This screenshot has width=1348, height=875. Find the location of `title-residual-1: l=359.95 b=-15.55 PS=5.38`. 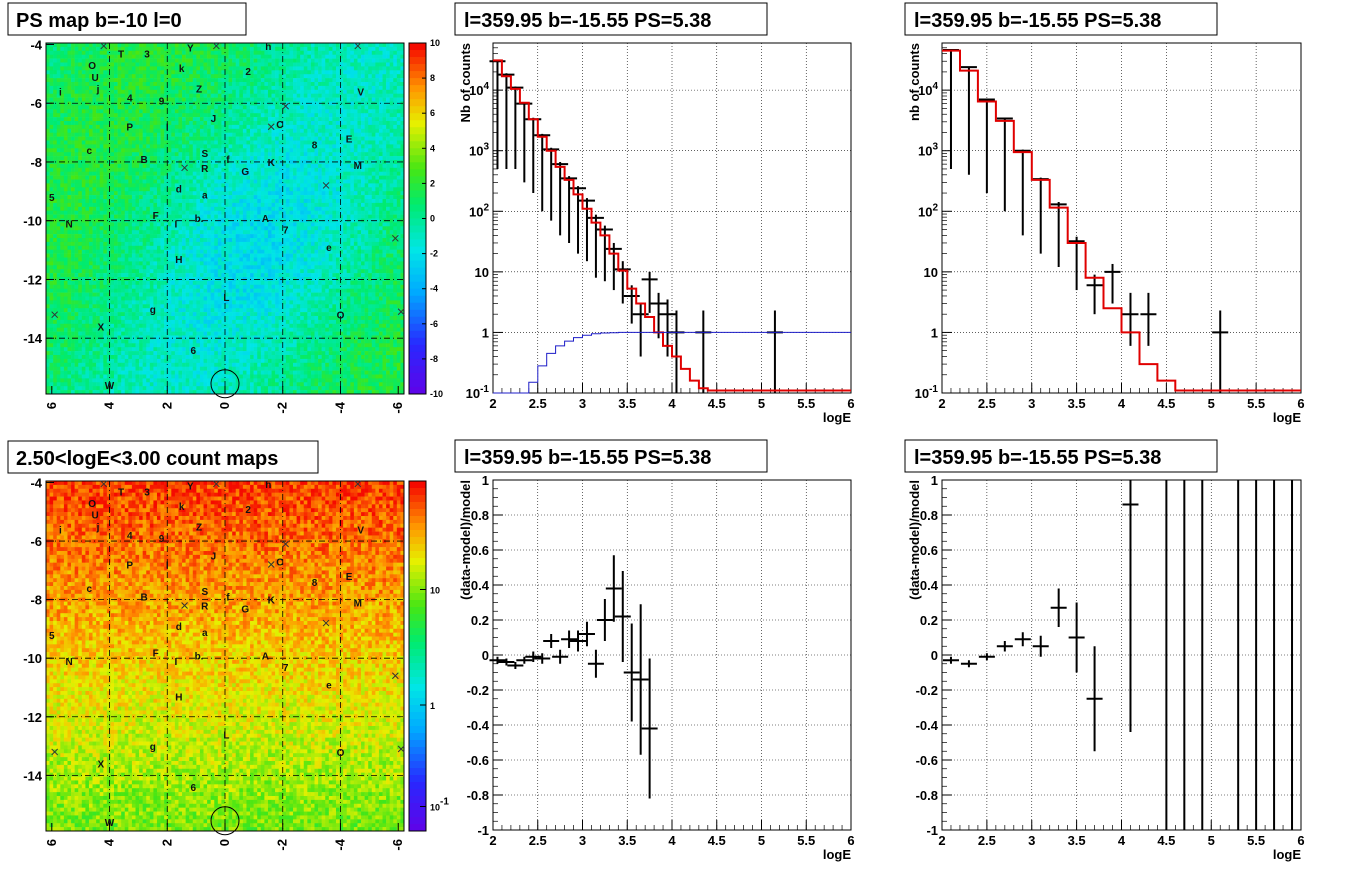

title-residual-1: l=359.95 b=-15.55 PS=5.38 is located at coordinates (611, 456).